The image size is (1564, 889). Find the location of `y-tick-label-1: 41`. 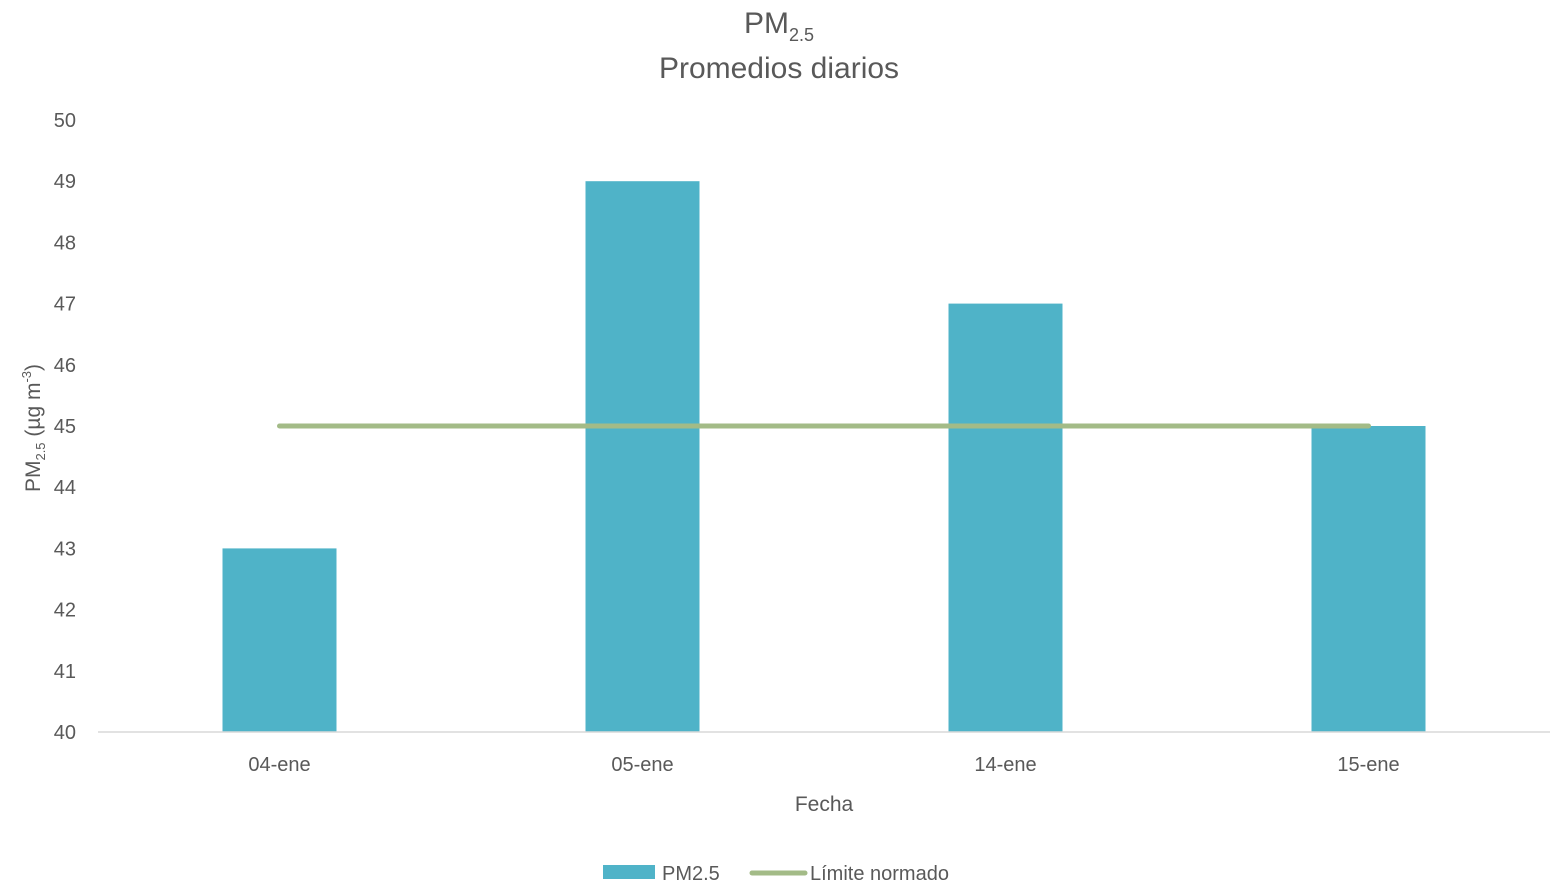

y-tick-label-1: 41 is located at coordinates (65, 672).